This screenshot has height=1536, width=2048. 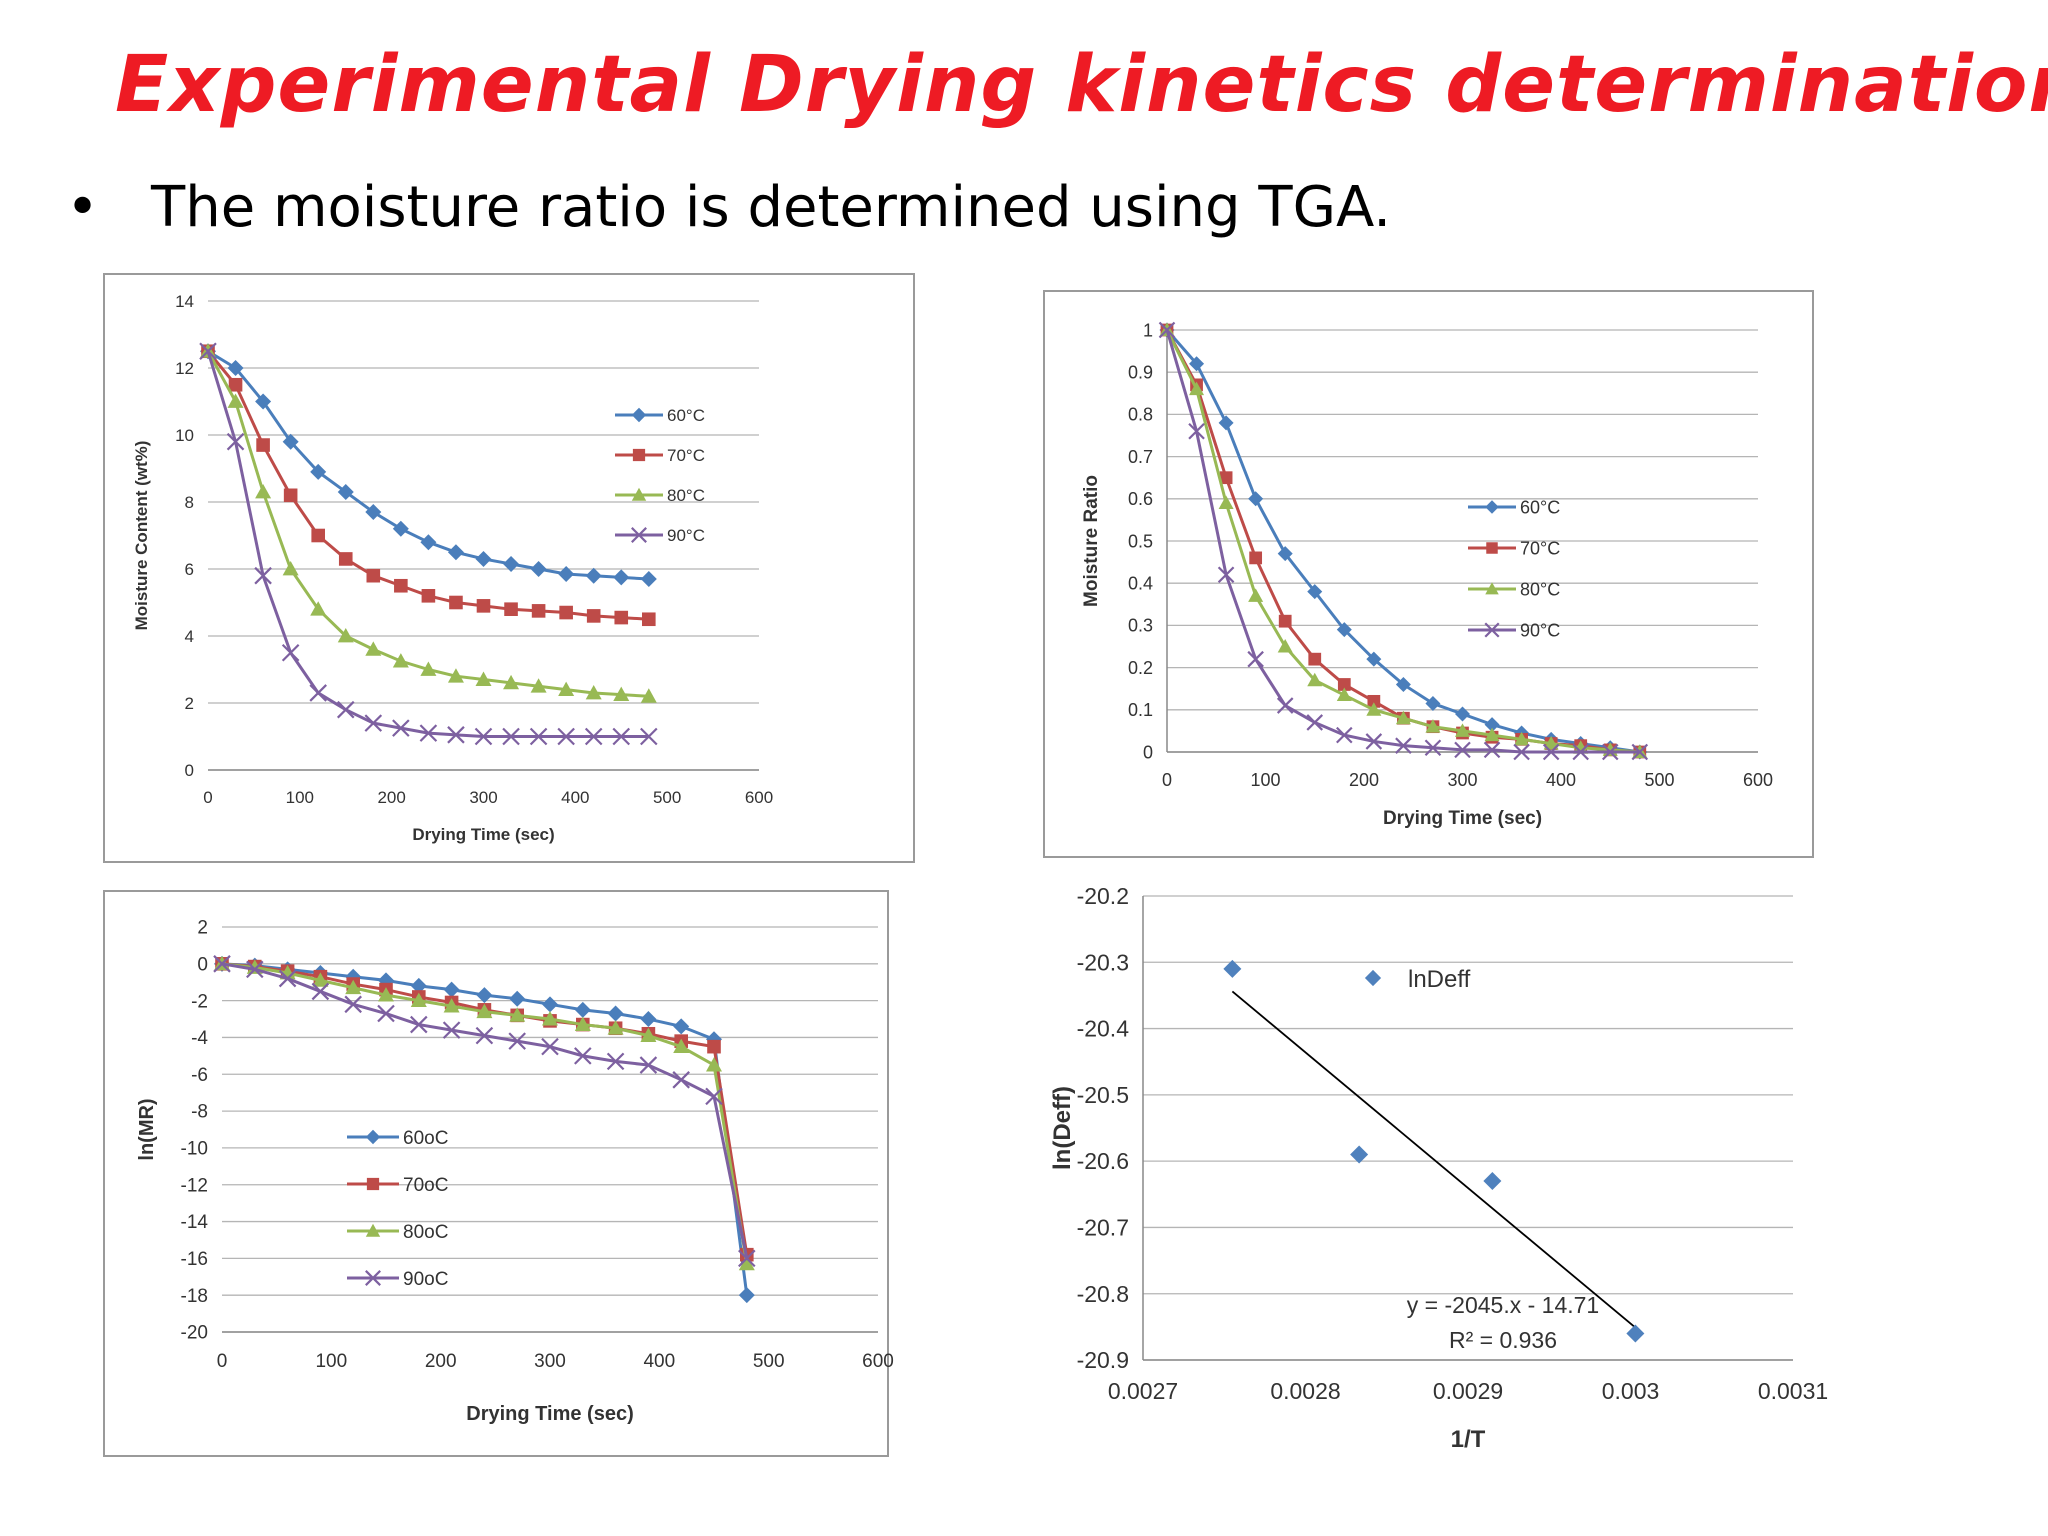 I want to click on legend: 60°C 70°C 80°C 90°C, so click(x=660, y=475).